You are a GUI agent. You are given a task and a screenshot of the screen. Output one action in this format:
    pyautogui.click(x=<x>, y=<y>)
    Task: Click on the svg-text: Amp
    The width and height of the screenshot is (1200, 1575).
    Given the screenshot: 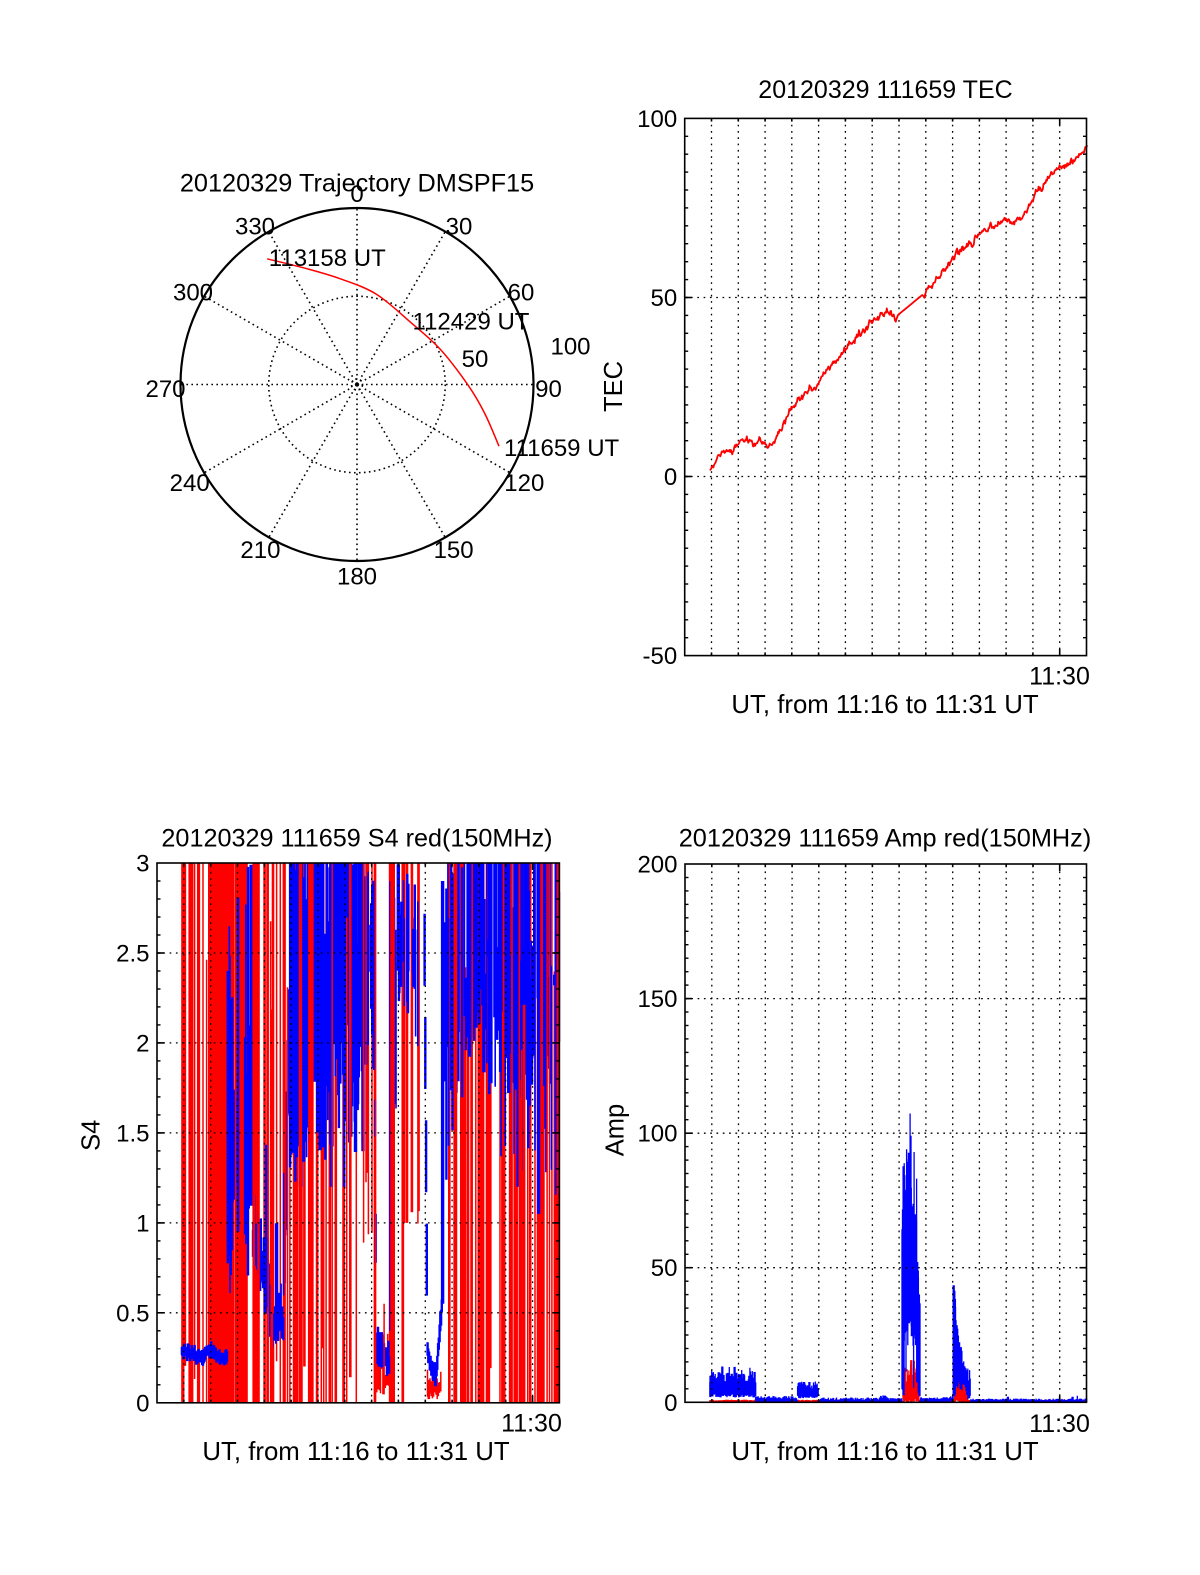 What is the action you would take?
    pyautogui.click(x=616, y=1130)
    